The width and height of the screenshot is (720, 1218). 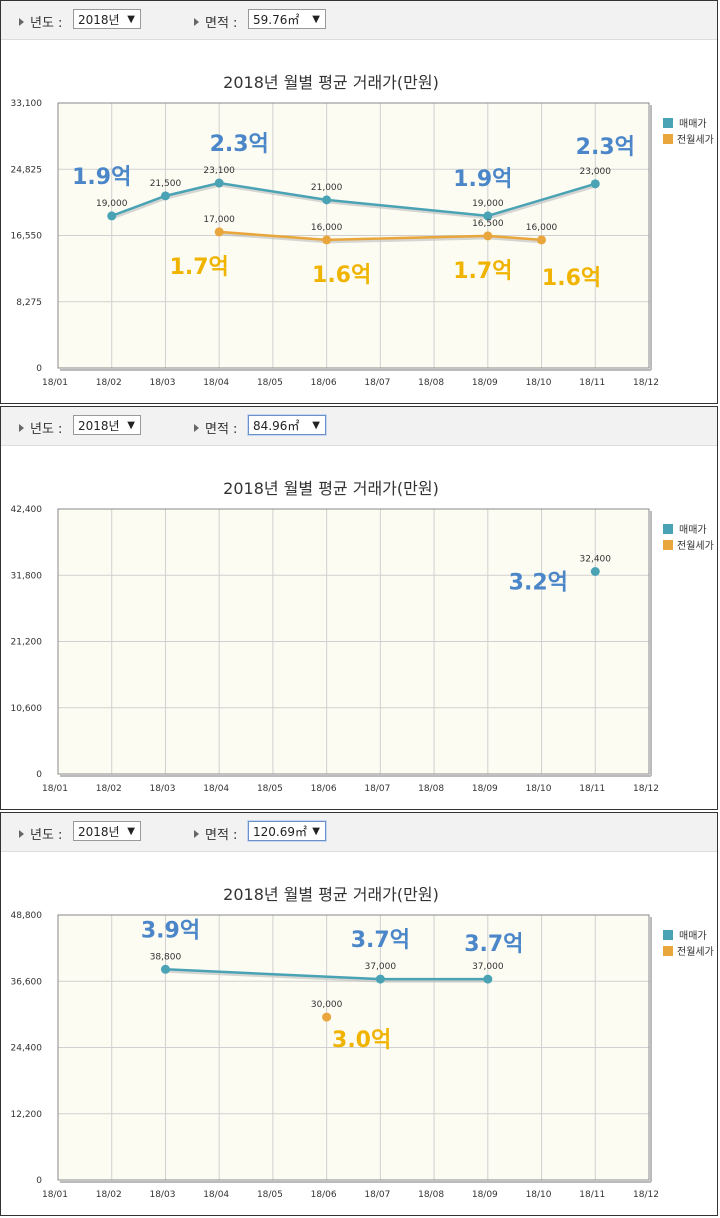 I want to click on area-select: 120.69㎡ ▼, so click(x=287, y=831).